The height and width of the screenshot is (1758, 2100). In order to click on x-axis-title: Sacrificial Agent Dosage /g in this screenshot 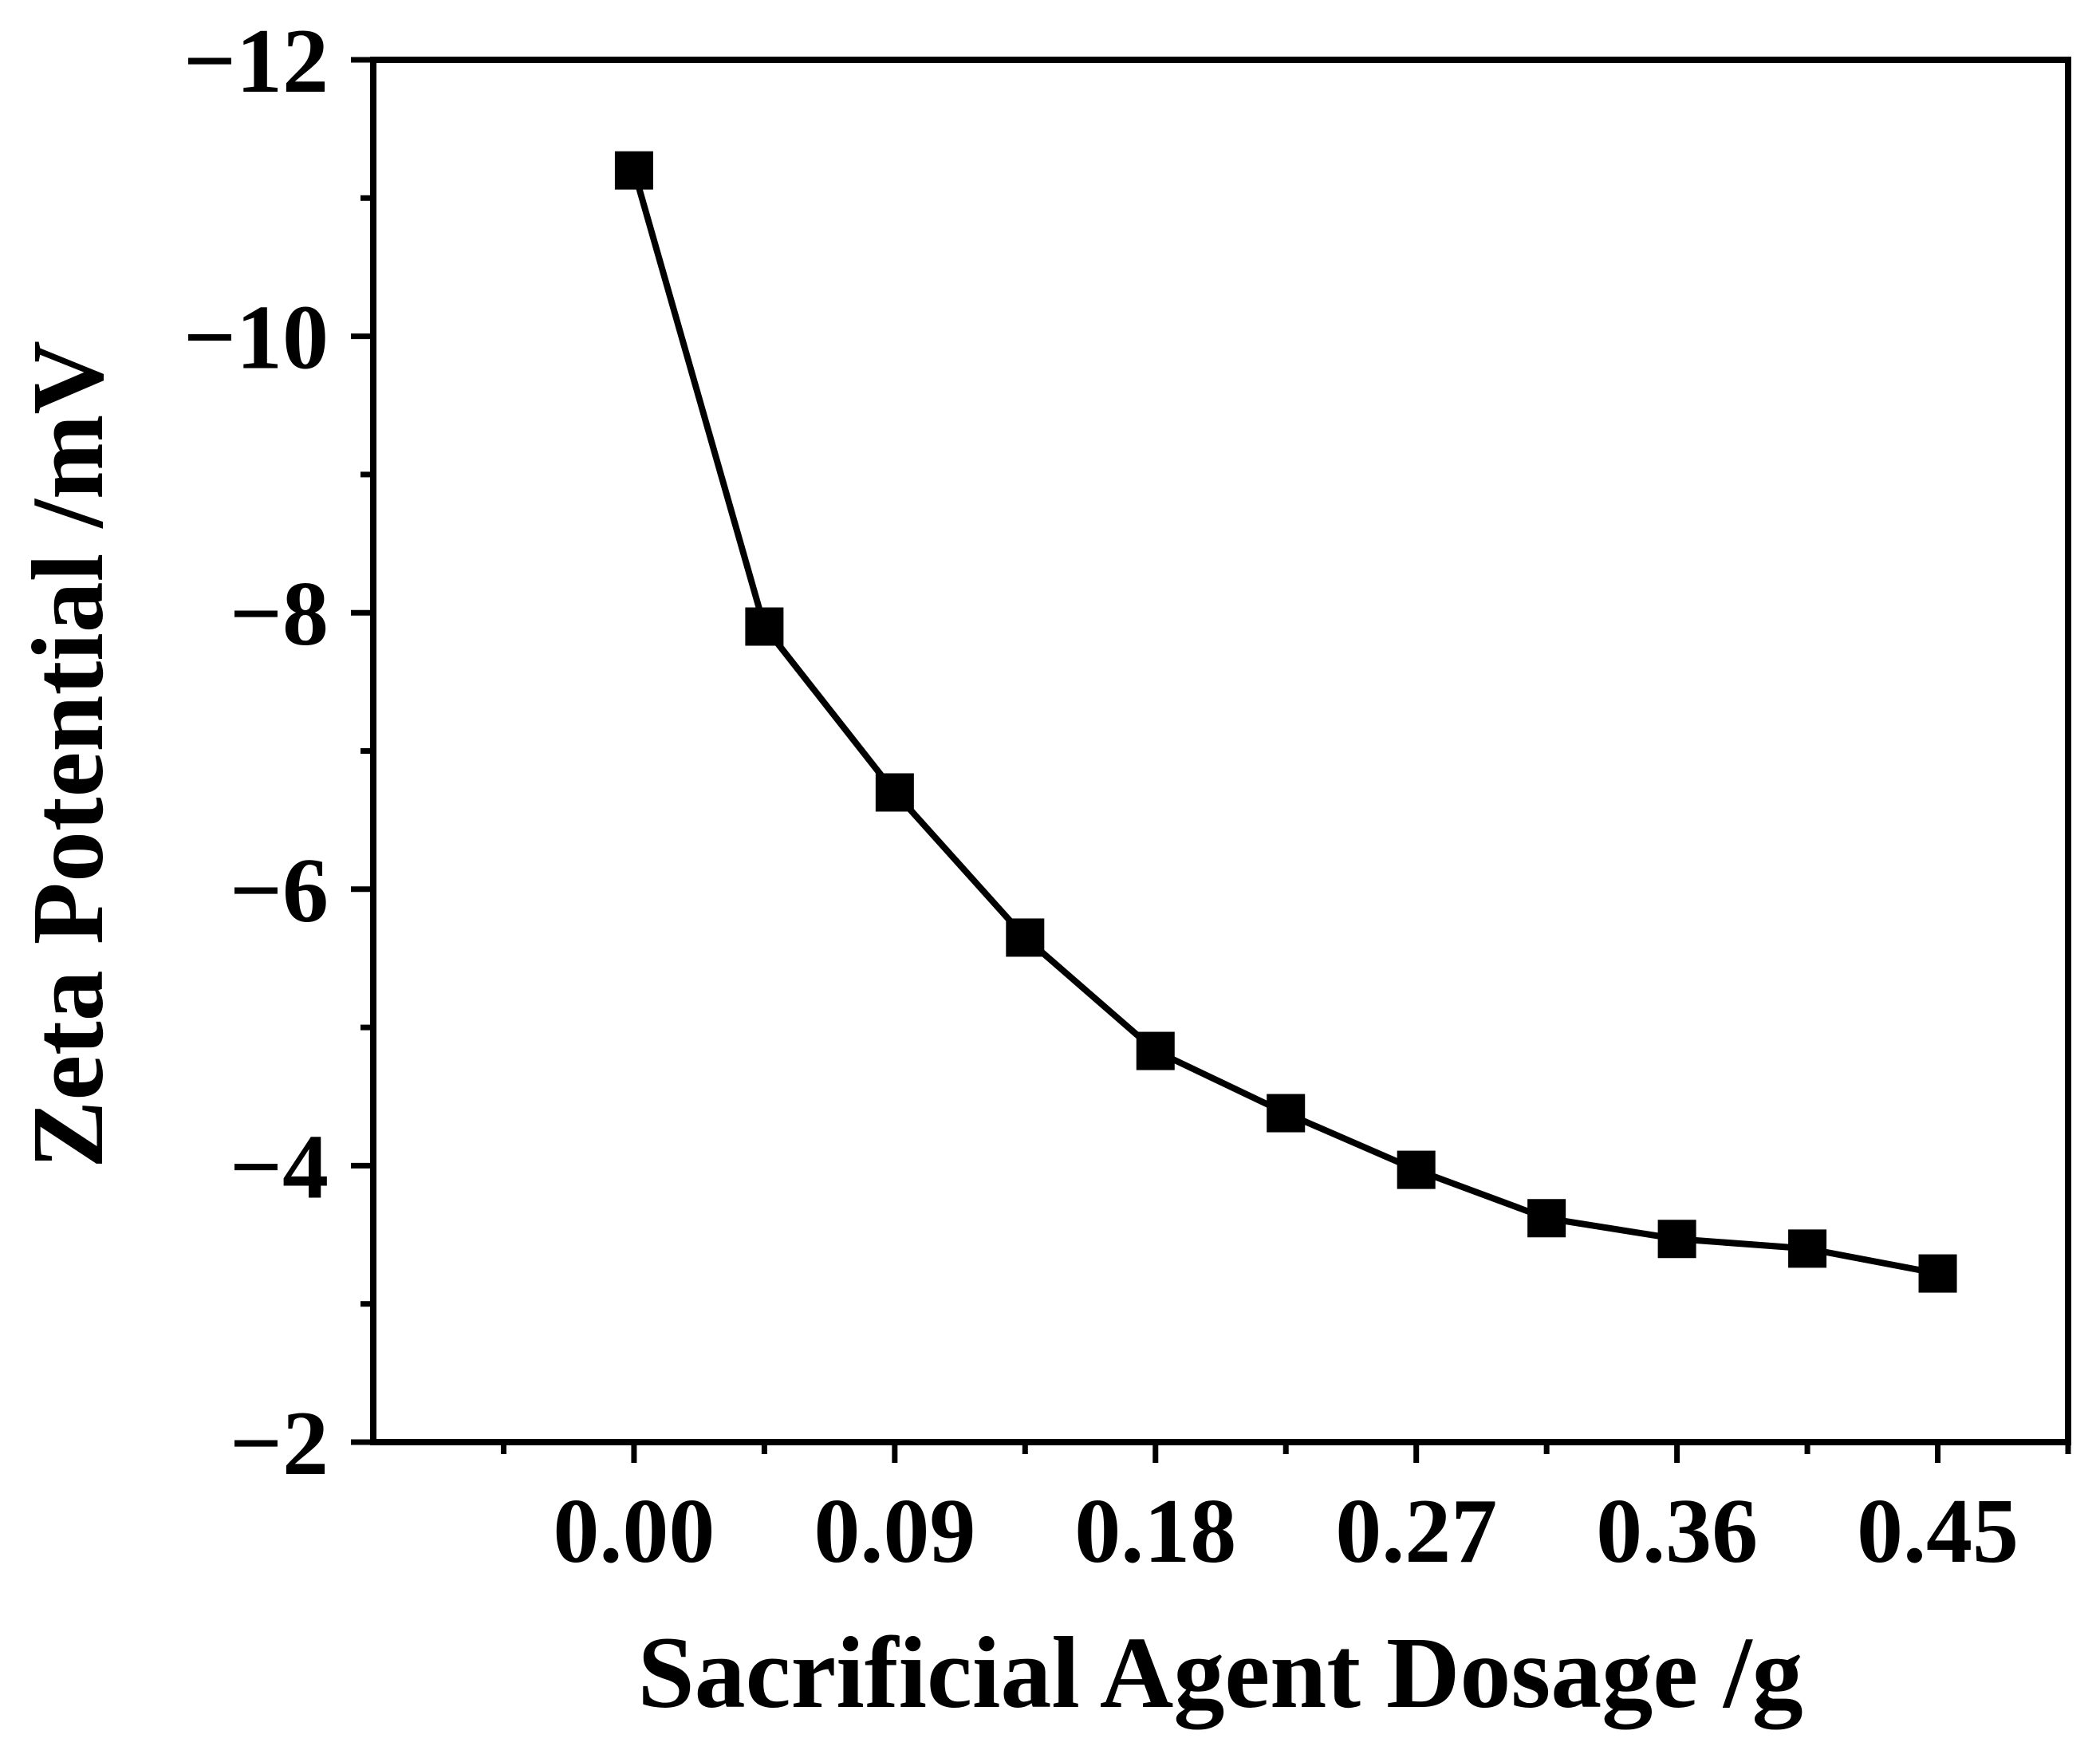, I will do `click(1220, 1672)`.